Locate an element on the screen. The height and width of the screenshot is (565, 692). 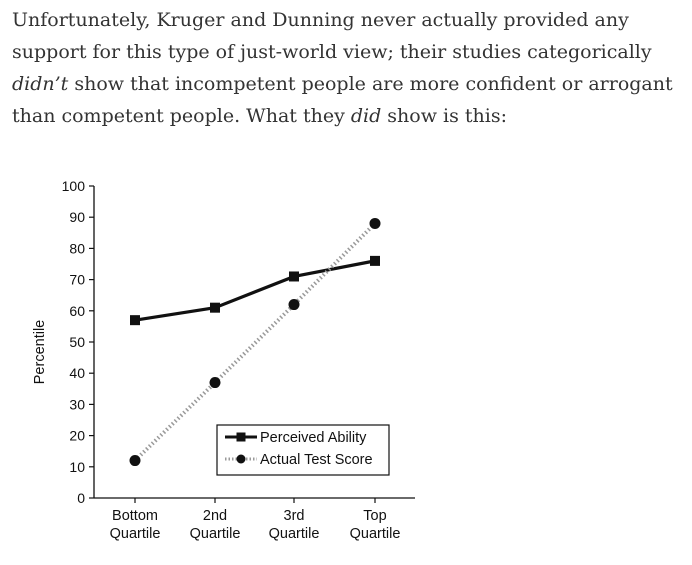
chart-legend: Perceived Ability Actual Test Score is located at coordinates (303, 450).